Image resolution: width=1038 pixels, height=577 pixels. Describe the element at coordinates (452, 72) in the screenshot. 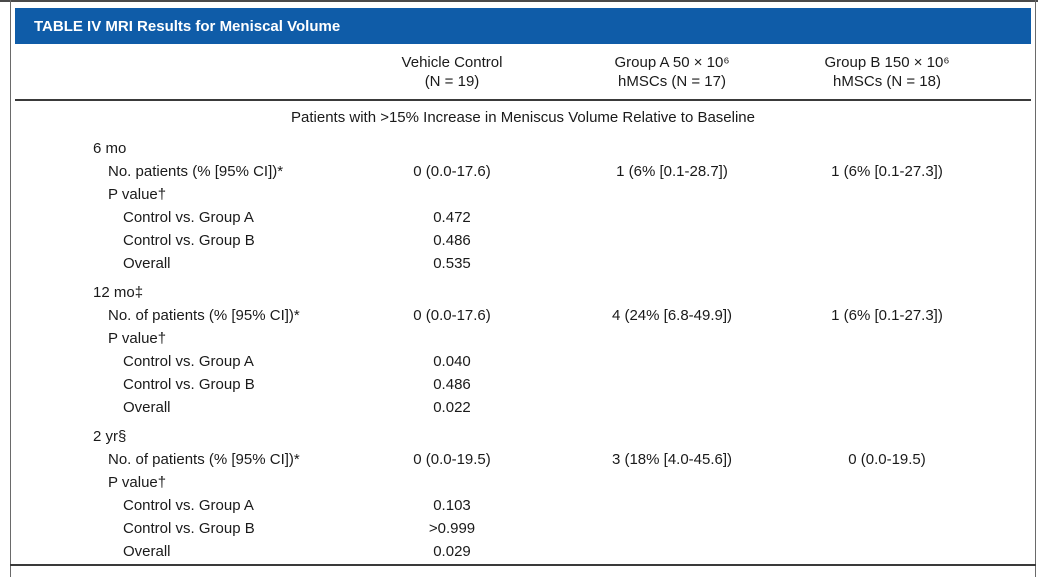

I see `column-header-vehicle-control: Vehicle Control (N = 19)` at that location.